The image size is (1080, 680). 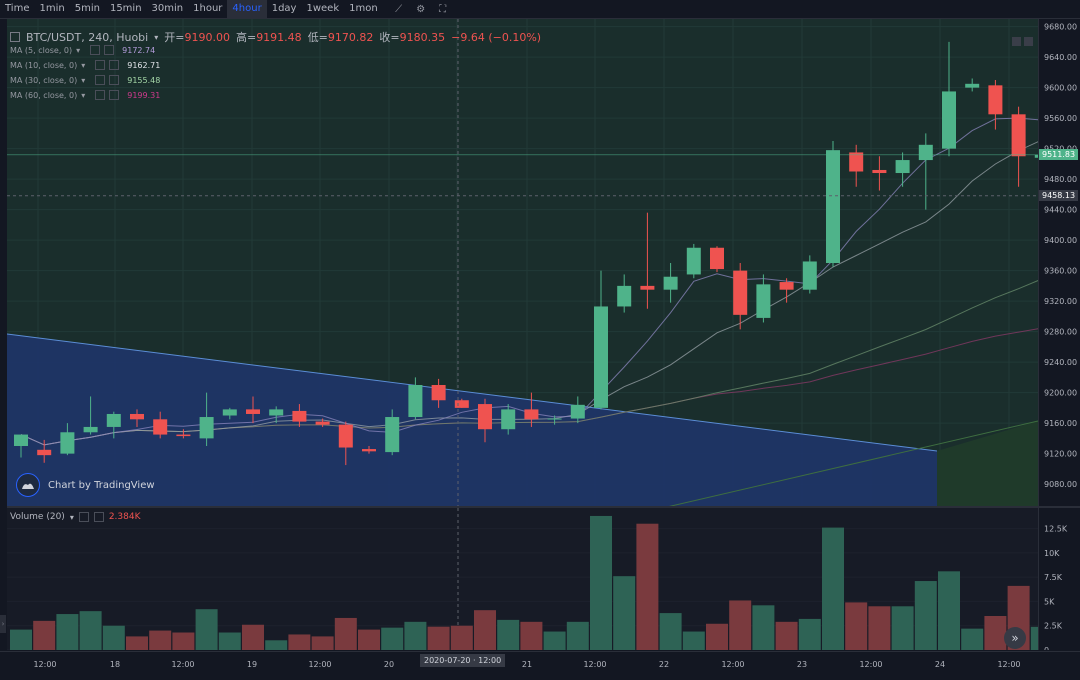 What do you see at coordinates (44, 65) in the screenshot?
I see `ma-label: MA (10, close, 0)` at bounding box center [44, 65].